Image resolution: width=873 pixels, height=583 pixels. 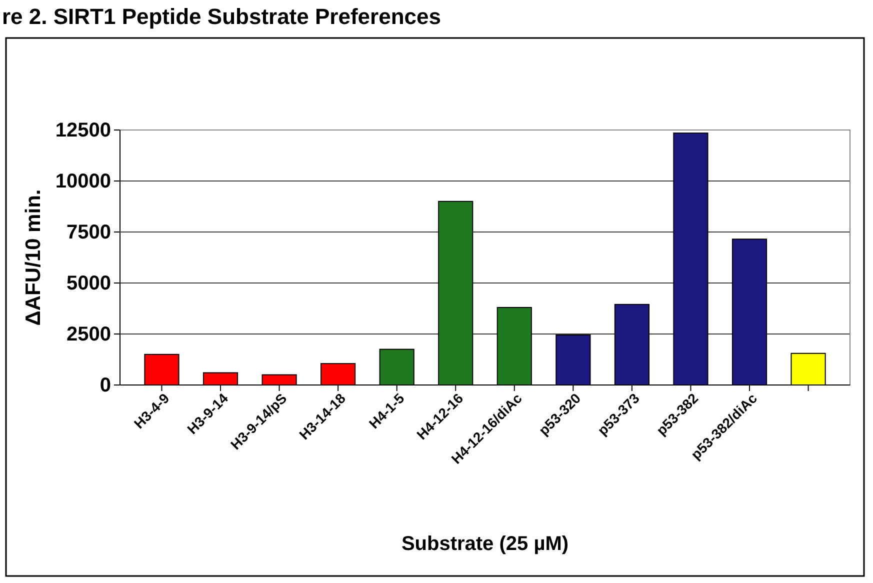 What do you see at coordinates (485, 544) in the screenshot?
I see `x-axis-title: Substrate (25 µM)` at bounding box center [485, 544].